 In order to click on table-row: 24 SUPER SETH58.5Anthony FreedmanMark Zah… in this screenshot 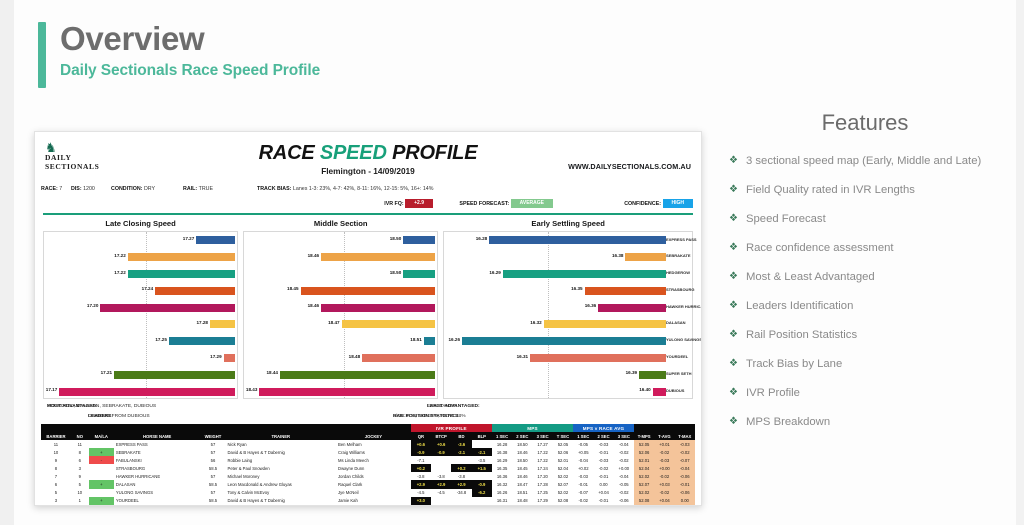, I will do `click(368, 504)`.